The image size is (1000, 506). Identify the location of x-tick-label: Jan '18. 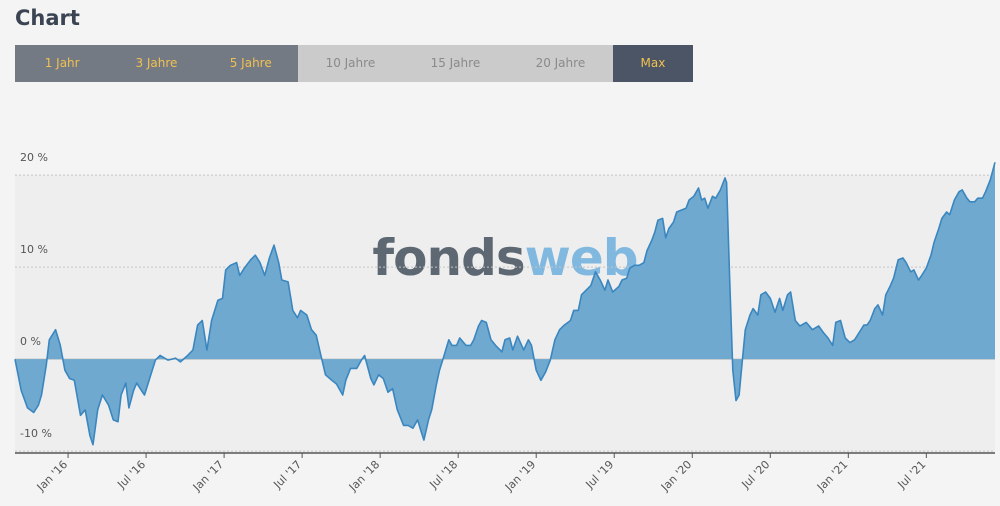
(364, 476).